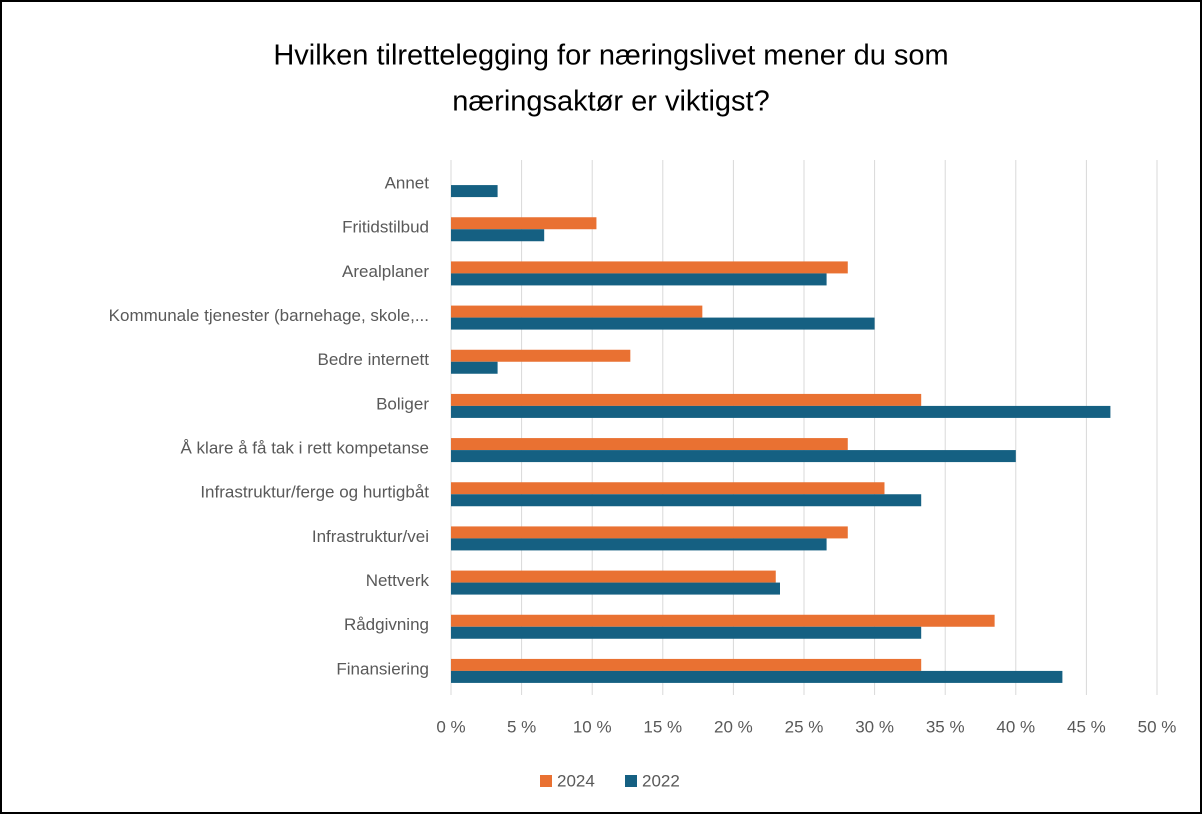 The image size is (1202, 814). What do you see at coordinates (945, 726) in the screenshot?
I see `x-tick-label: 35 %` at bounding box center [945, 726].